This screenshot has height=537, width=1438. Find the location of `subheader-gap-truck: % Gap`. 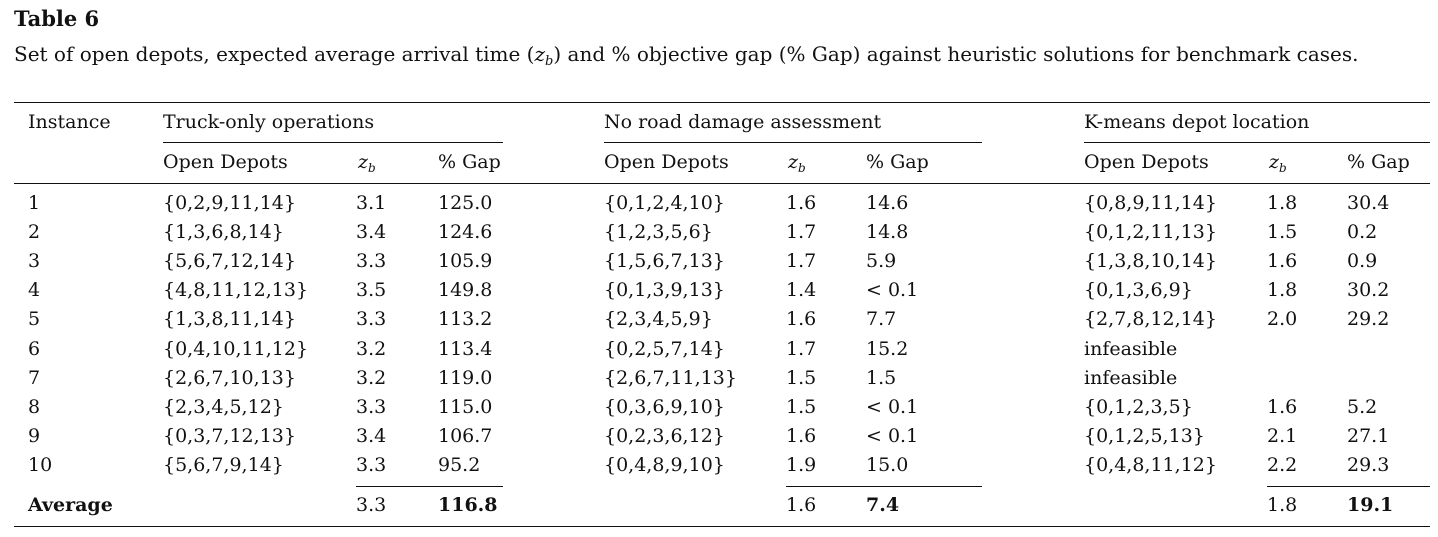

subheader-gap-truck: % Gap is located at coordinates (469, 162).